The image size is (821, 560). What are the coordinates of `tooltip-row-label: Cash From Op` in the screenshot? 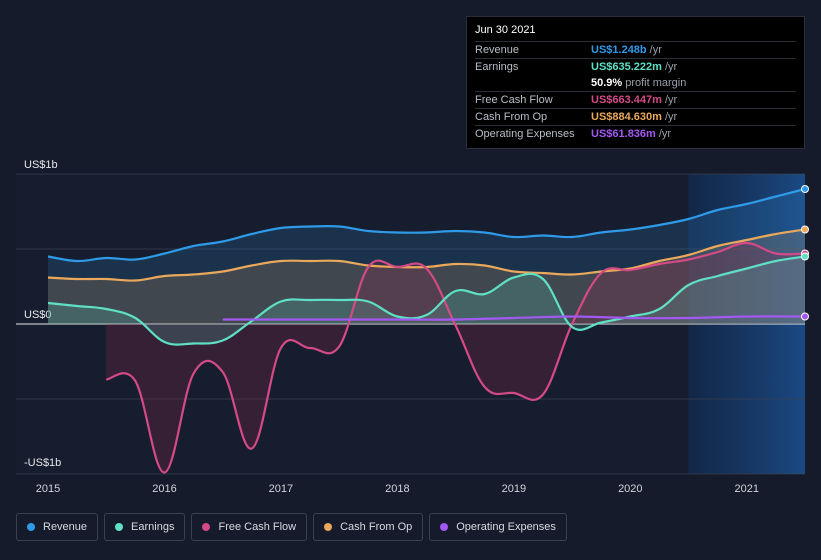 It's located at (511, 117).